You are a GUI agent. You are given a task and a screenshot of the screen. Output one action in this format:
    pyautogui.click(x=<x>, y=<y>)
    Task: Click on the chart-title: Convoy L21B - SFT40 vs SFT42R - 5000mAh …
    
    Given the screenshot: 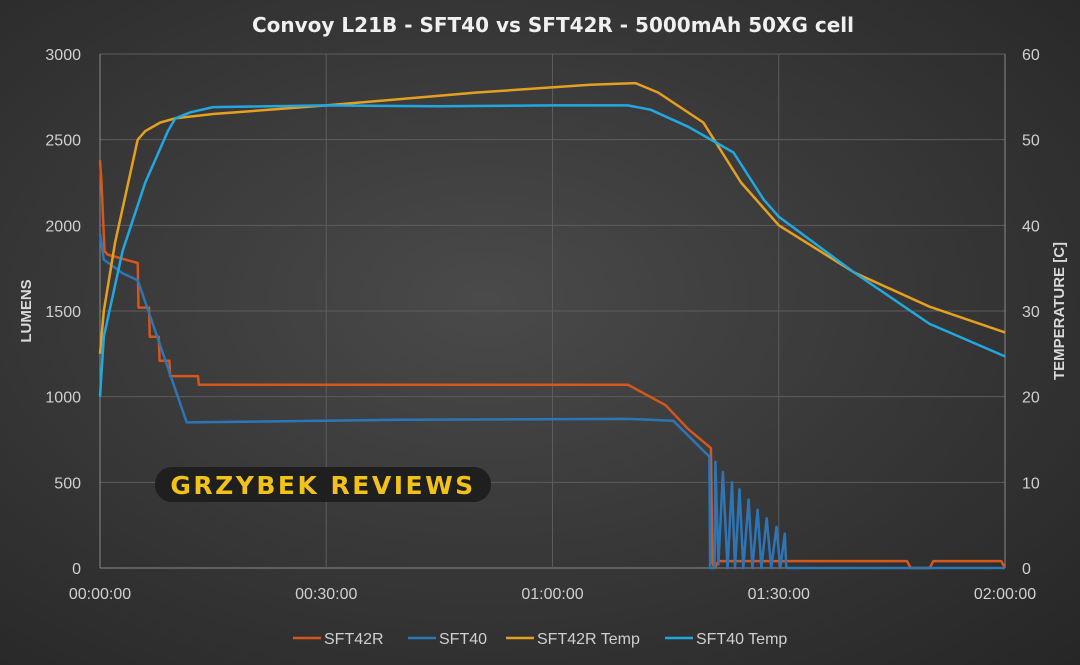 What is the action you would take?
    pyautogui.click(x=553, y=25)
    